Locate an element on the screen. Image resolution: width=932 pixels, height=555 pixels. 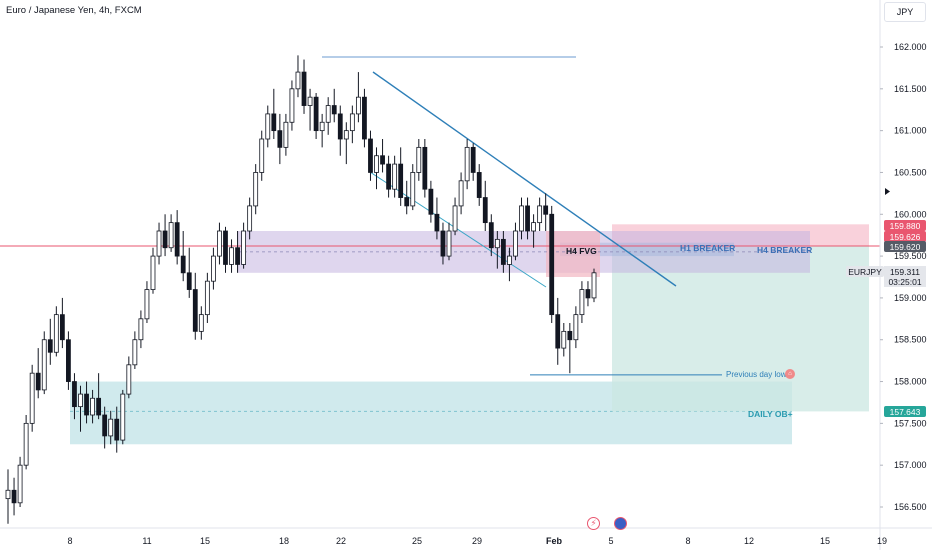
x-tick-label: 15 is located at coordinates (205, 541).